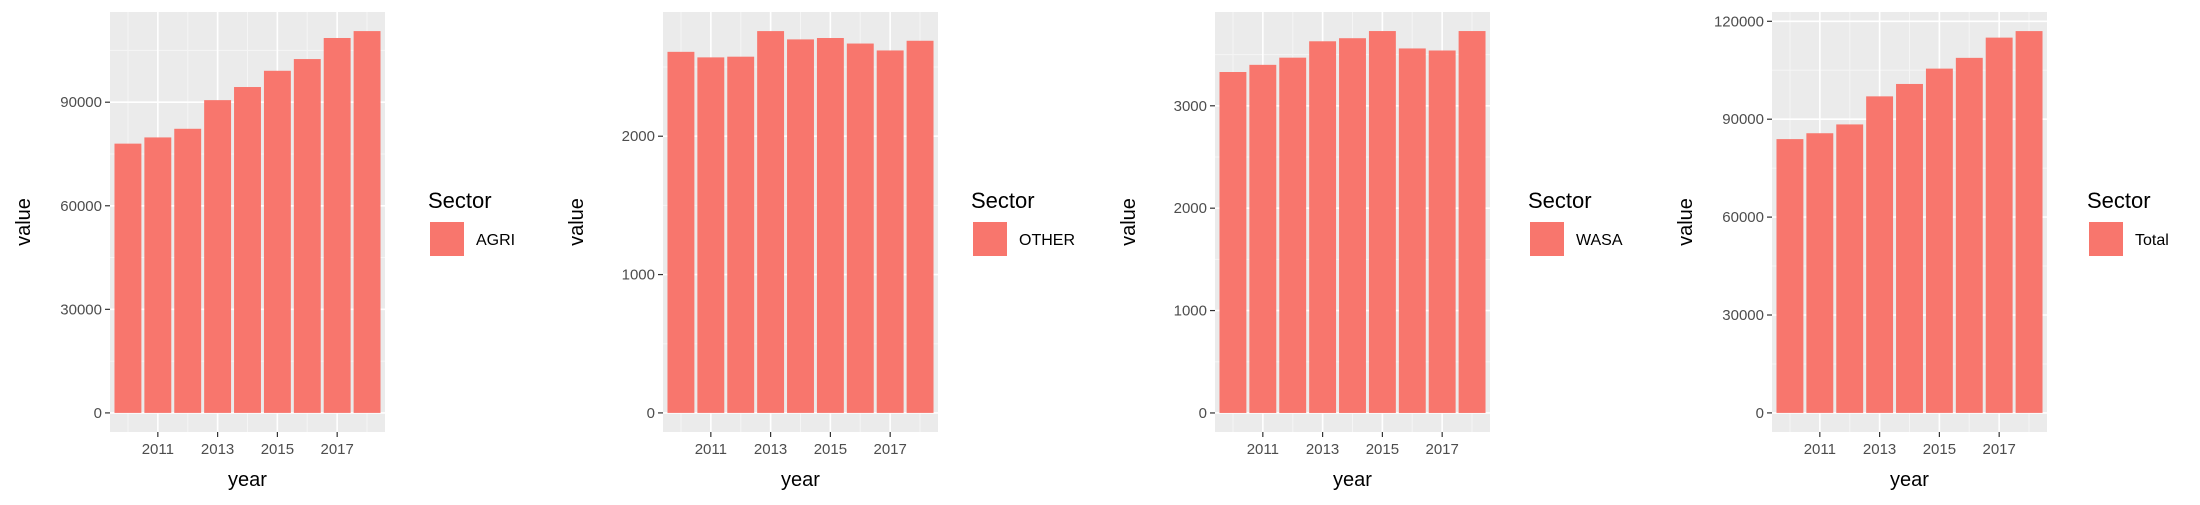 This screenshot has width=2200, height=505. Describe the element at coordinates (1023, 222) in the screenshot. I see `legend: Sector OTHER` at that location.